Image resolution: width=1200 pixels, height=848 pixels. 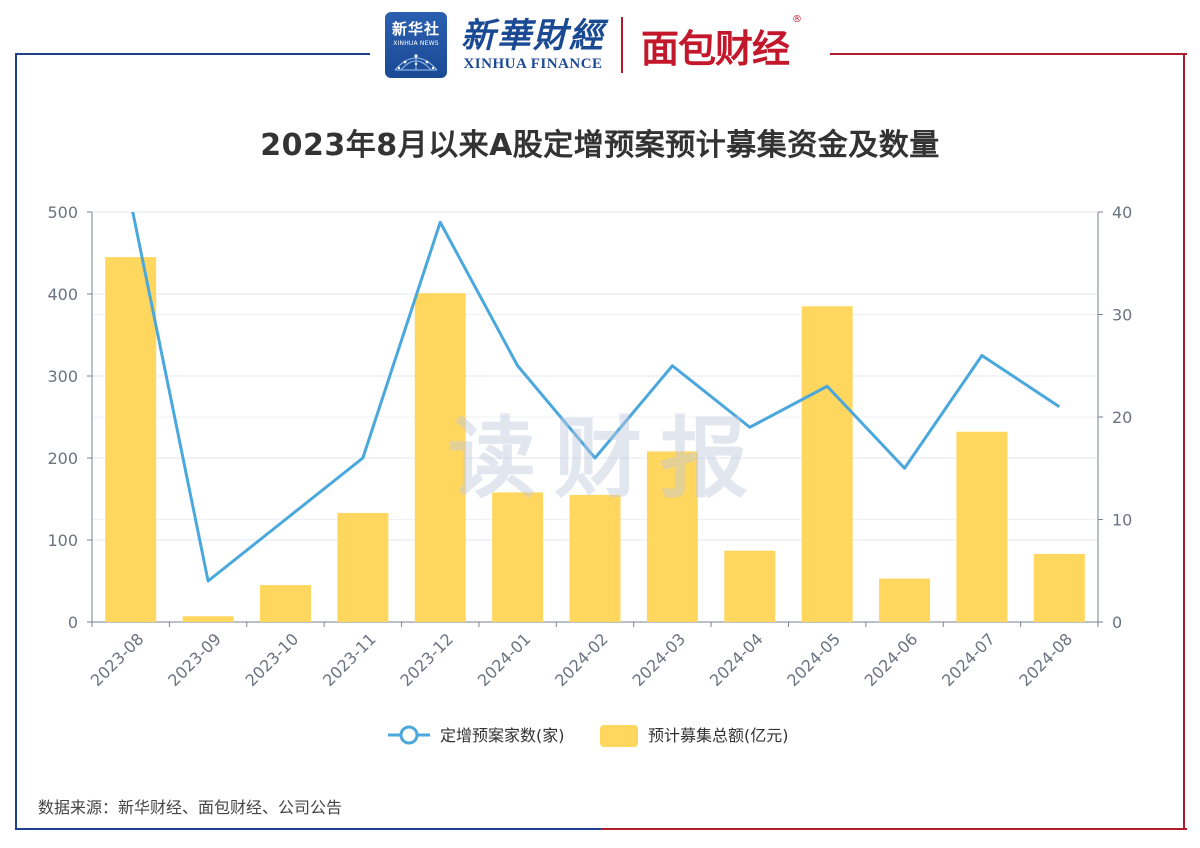 What do you see at coordinates (502, 735) in the screenshot?
I see `legend-line-label: 定增预案家数(家)` at bounding box center [502, 735].